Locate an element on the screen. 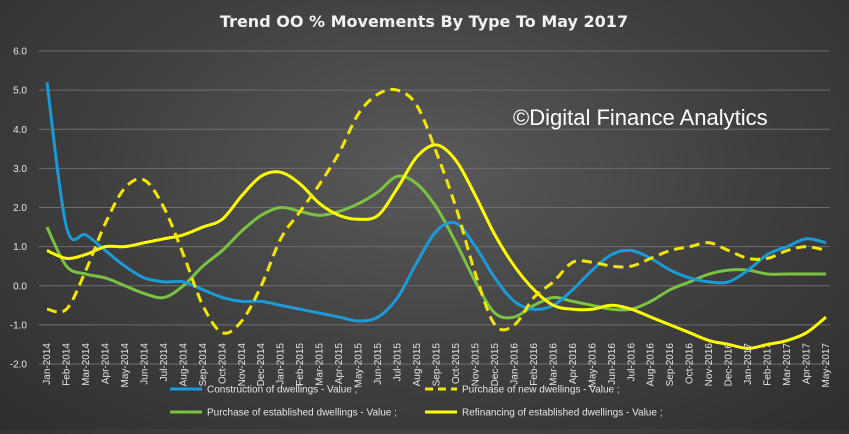 The image size is (849, 434). watermark-text: ©Digital Finance Analytics is located at coordinates (640, 117).